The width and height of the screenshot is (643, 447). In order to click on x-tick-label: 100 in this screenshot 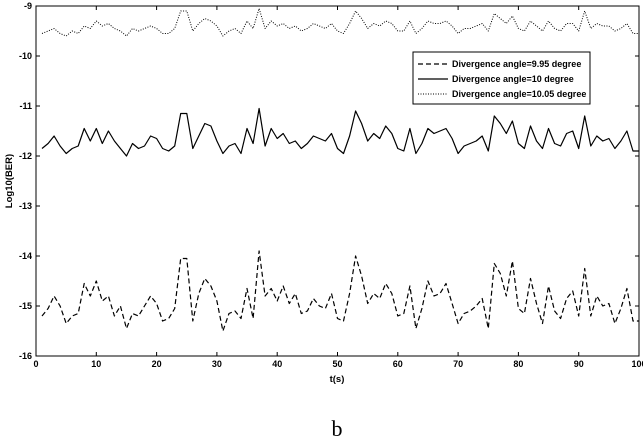, I will do `click(637, 364)`.